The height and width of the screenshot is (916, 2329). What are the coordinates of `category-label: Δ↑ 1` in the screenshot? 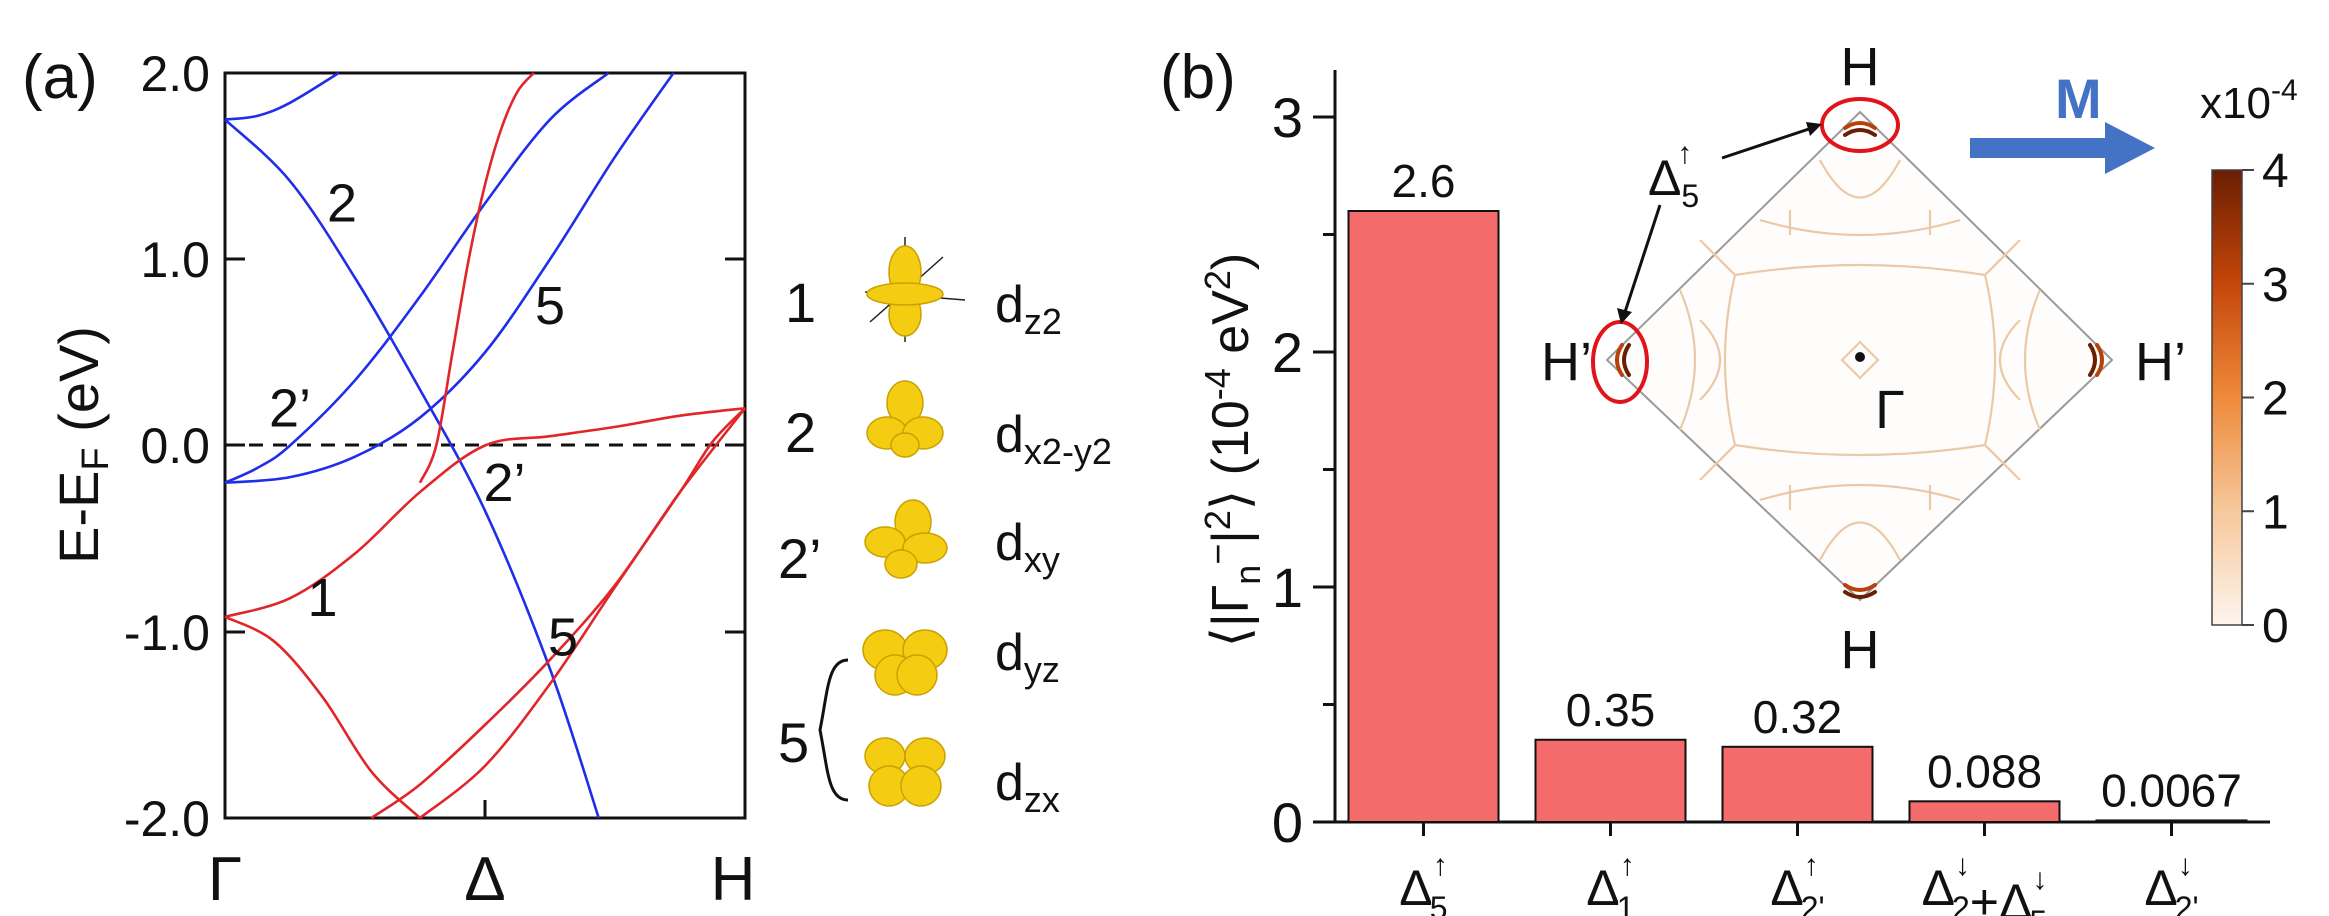 It's located at (1610, 882).